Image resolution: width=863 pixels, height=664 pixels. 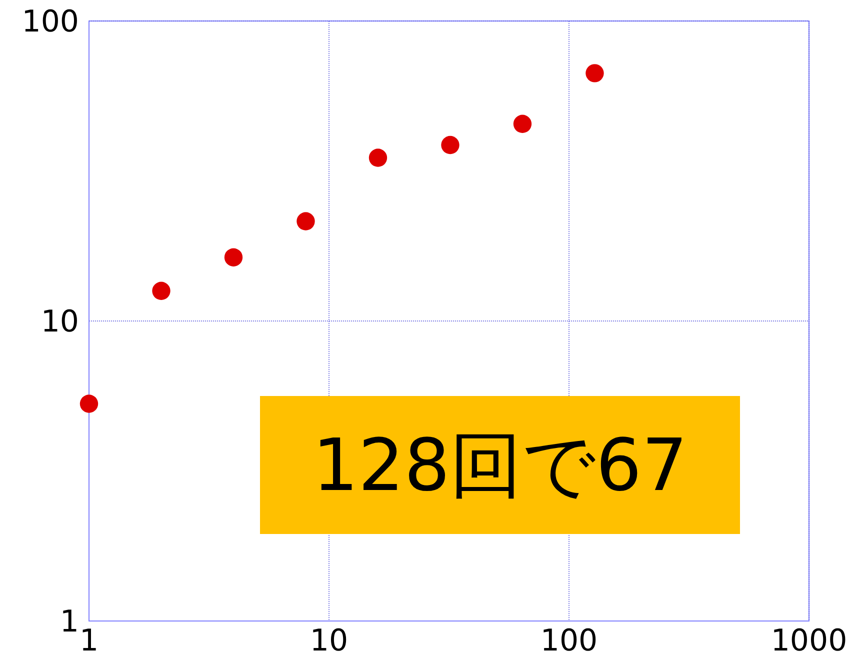 I want to click on y-tick-label: 10, so click(x=59, y=322).